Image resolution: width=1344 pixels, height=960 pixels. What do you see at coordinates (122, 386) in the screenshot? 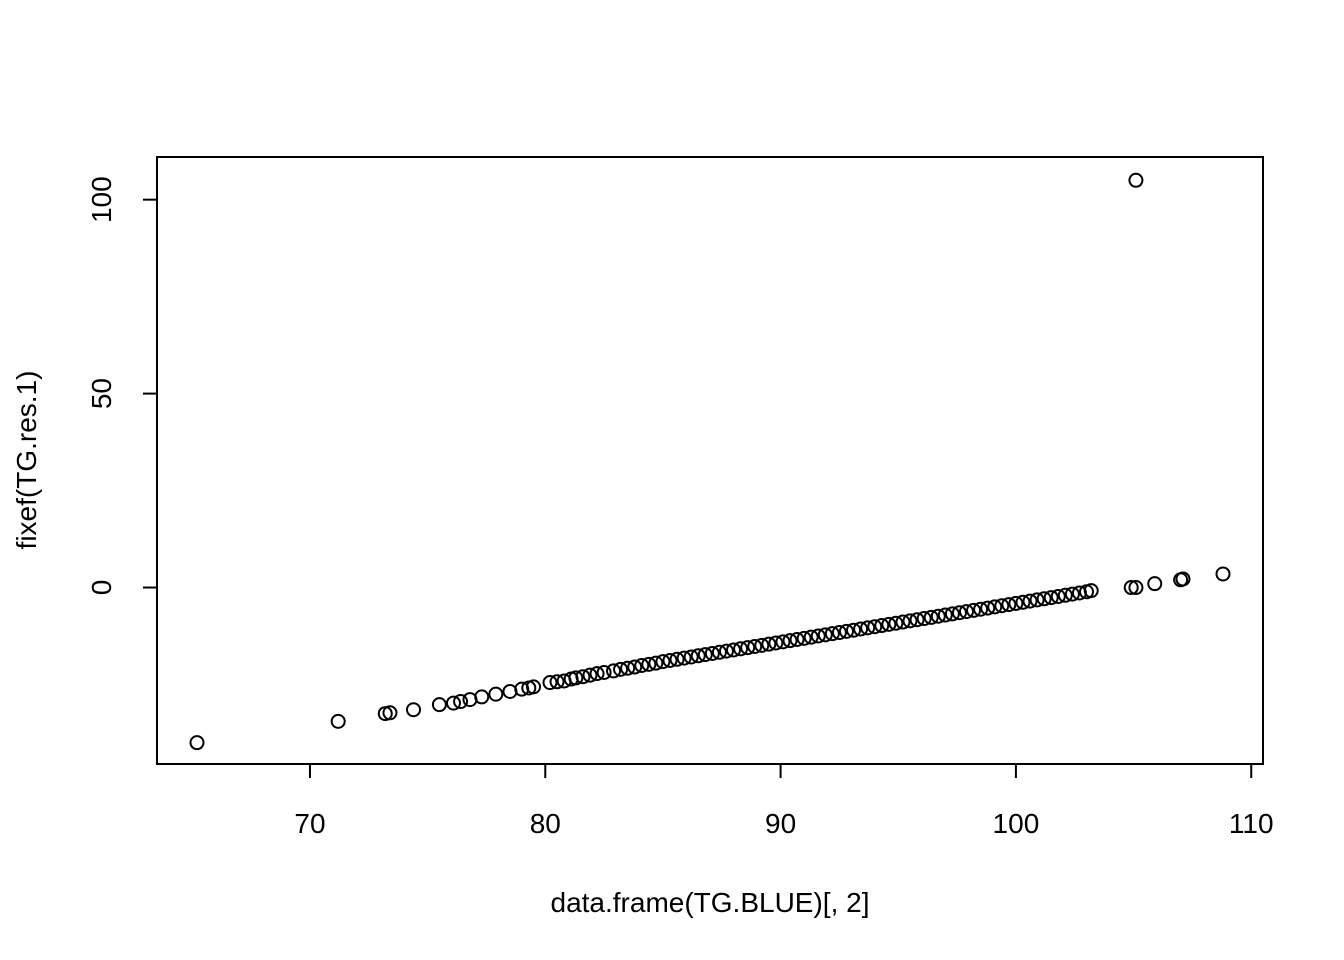
I see `y-axis: 0 50 100` at bounding box center [122, 386].